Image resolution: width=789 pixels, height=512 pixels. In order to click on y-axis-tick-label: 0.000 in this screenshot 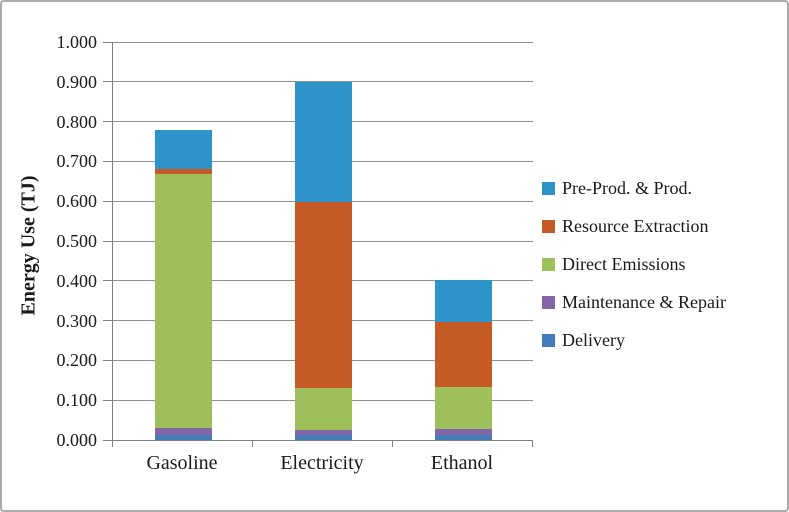, I will do `click(77, 440)`.